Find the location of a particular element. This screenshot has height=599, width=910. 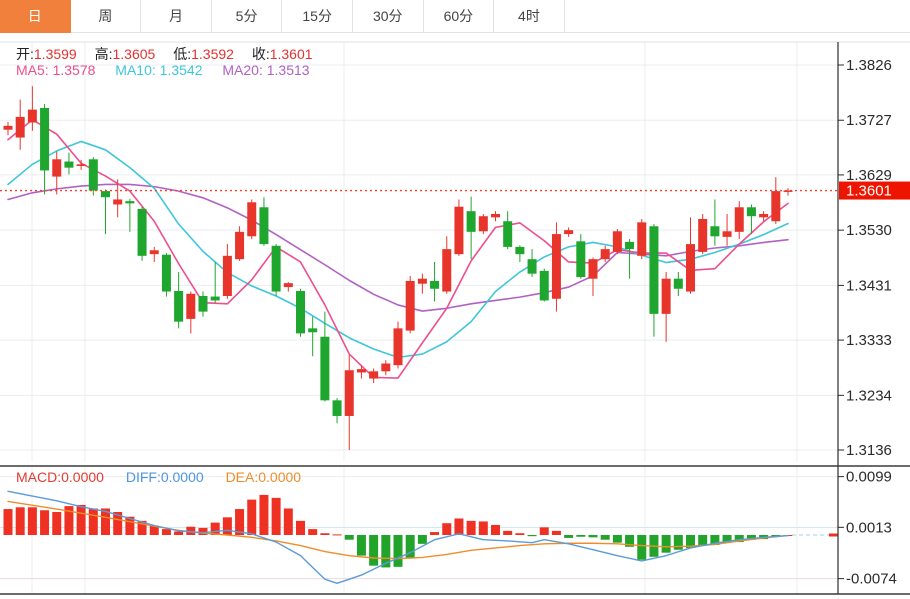

macd-legend: MACD:0.0000 DIFF:0.0000 DEA:0.0000 is located at coordinates (158, 477).